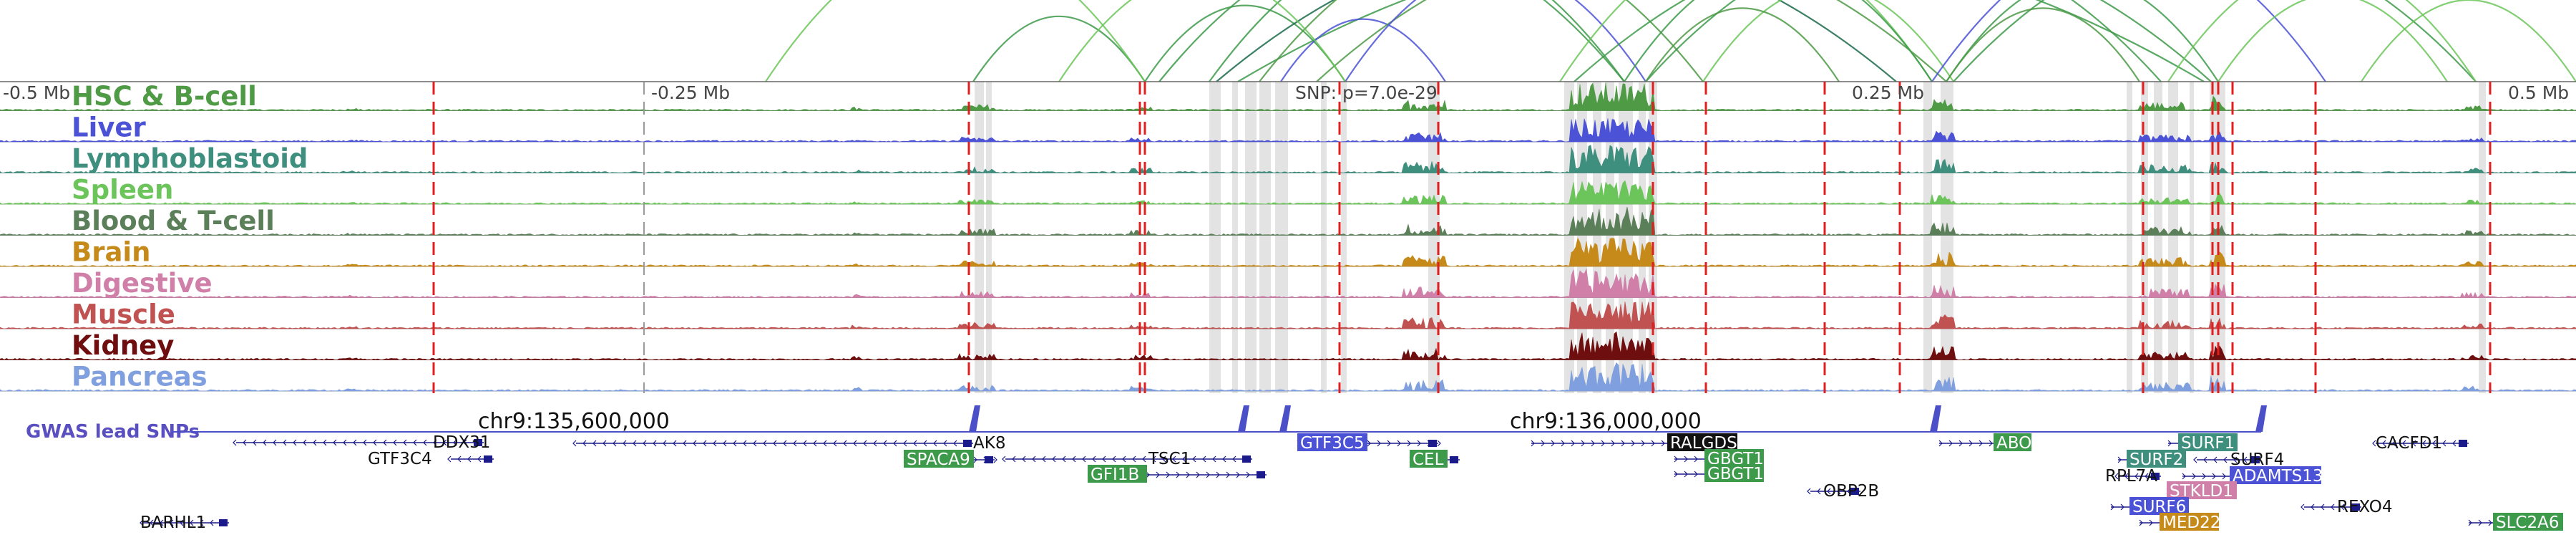 Image resolution: width=2576 pixels, height=540 pixels. What do you see at coordinates (113, 432) in the screenshot?
I see `gwas-label: GWAS lead SNPs` at bounding box center [113, 432].